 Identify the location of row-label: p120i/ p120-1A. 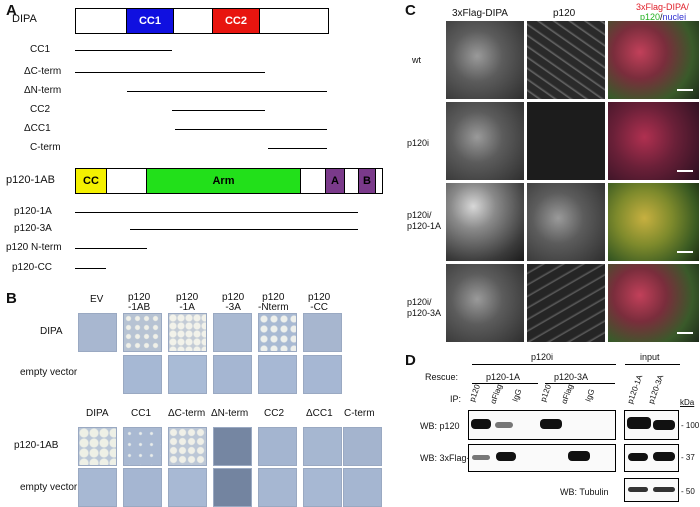
(424, 220).